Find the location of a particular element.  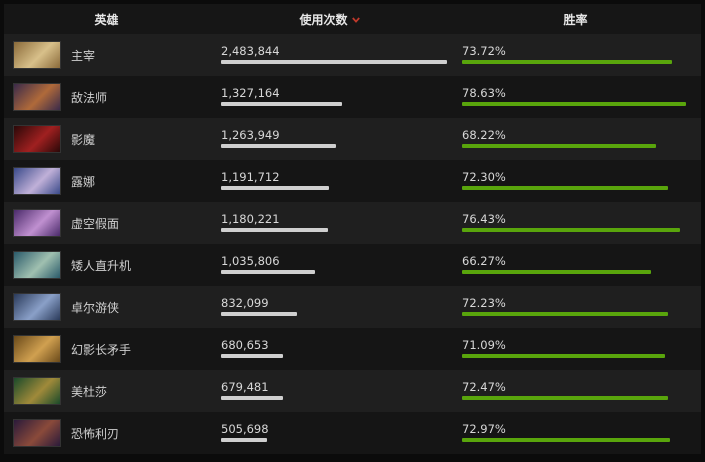

hero-cell: 恐怖利刃 is located at coordinates (106, 433).